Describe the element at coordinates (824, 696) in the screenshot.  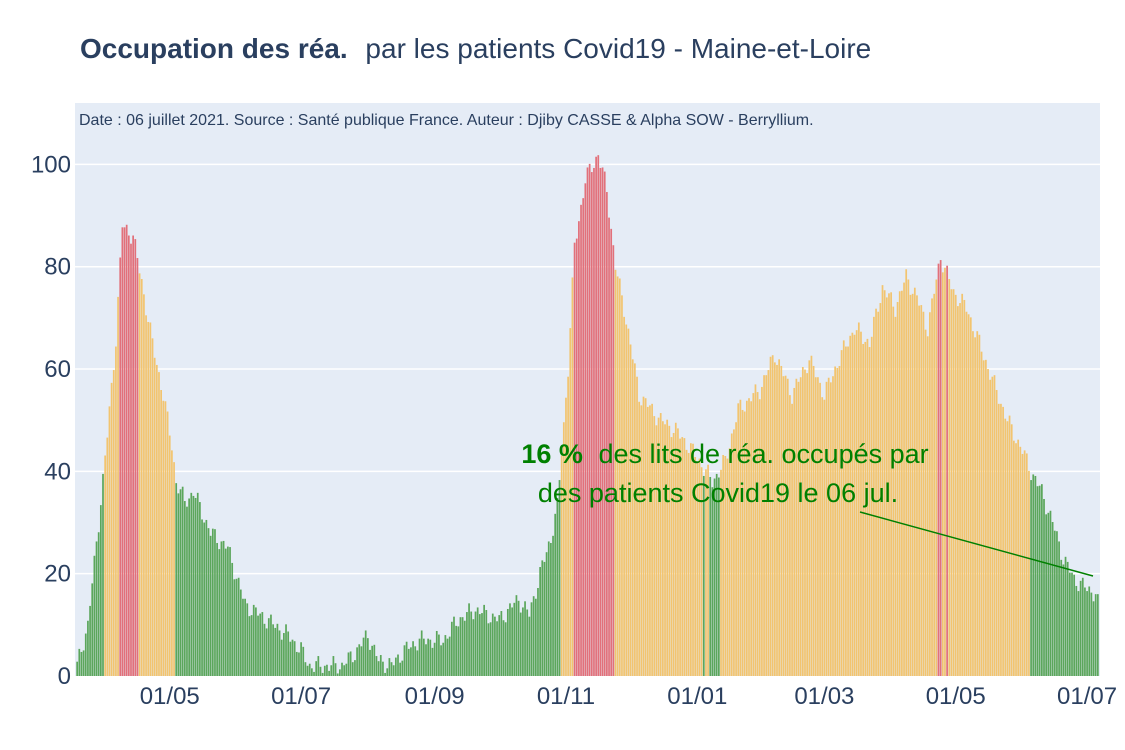
I see `x-tick-label: 01/03` at that location.